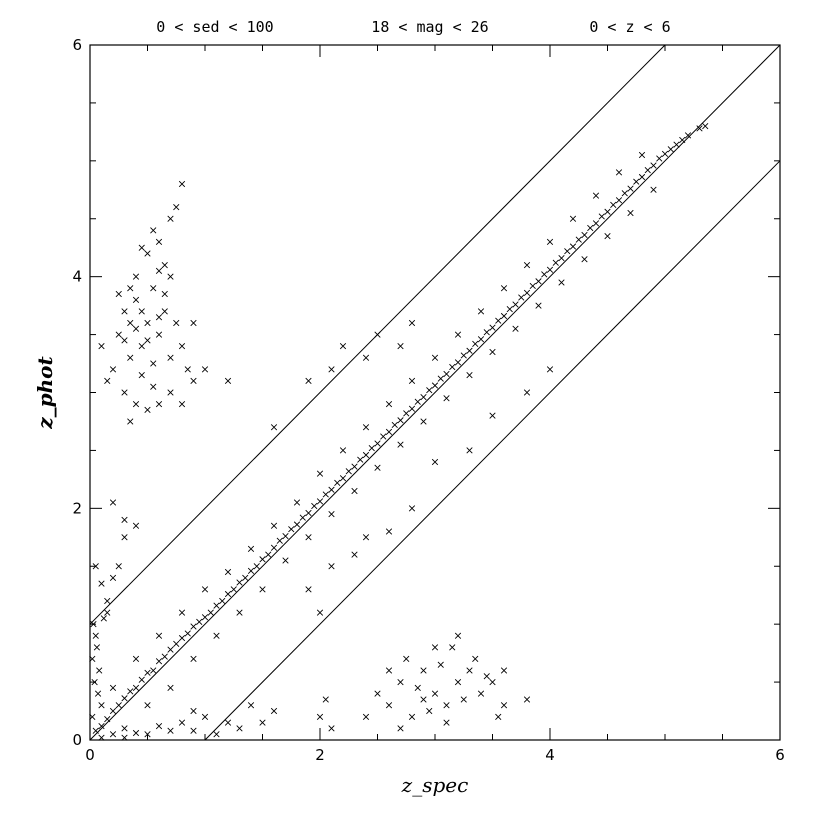 Image resolution: width=830 pixels, height=830 pixels. I want to click on x-tick-label: 0, so click(90, 755).